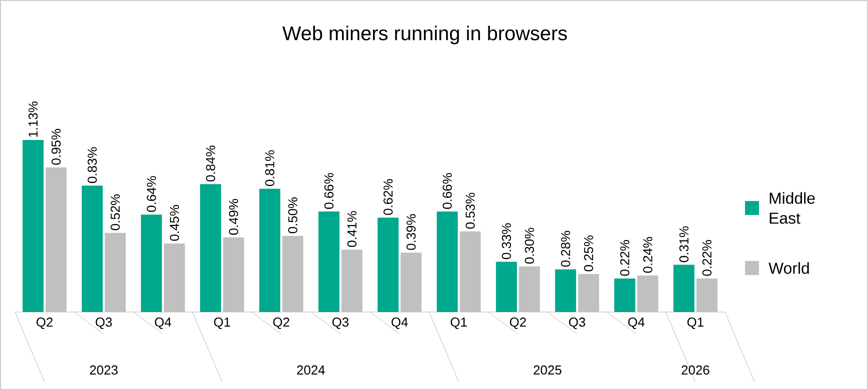  What do you see at coordinates (92, 165) in the screenshot?
I see `data-label: 0.83%` at bounding box center [92, 165].